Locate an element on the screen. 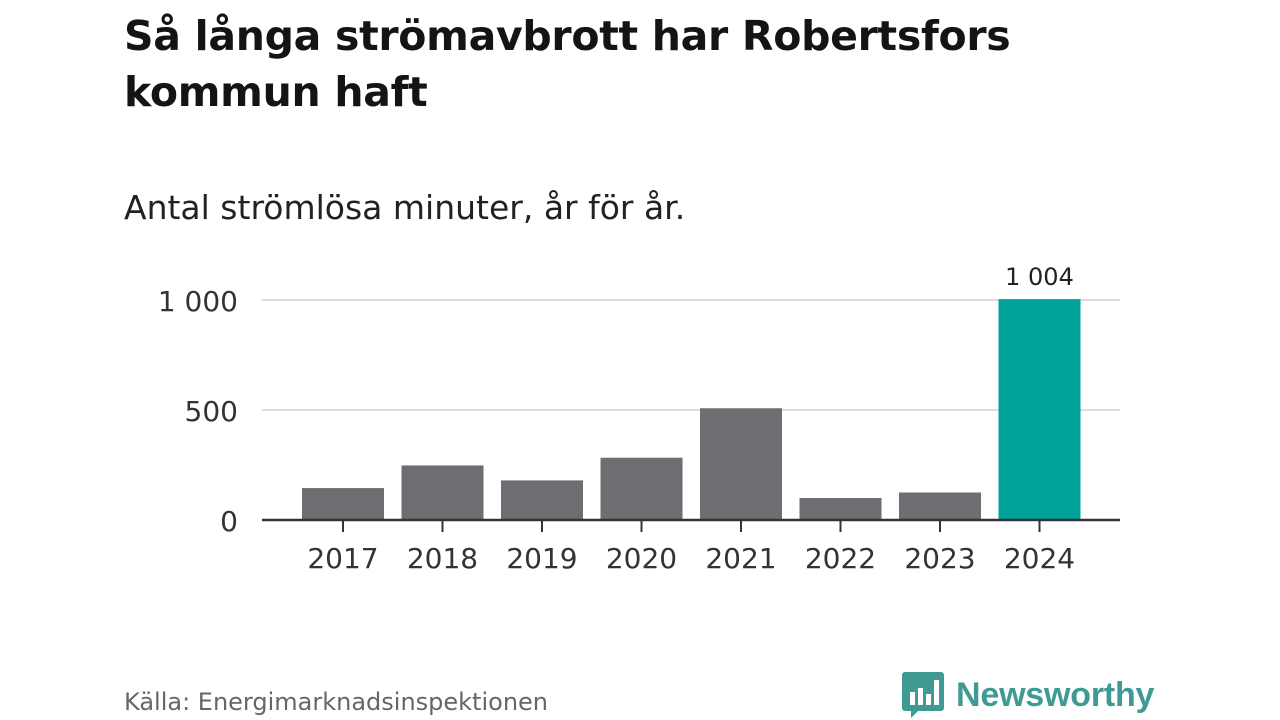  brand-logo: Newsworthy is located at coordinates (1028, 695).